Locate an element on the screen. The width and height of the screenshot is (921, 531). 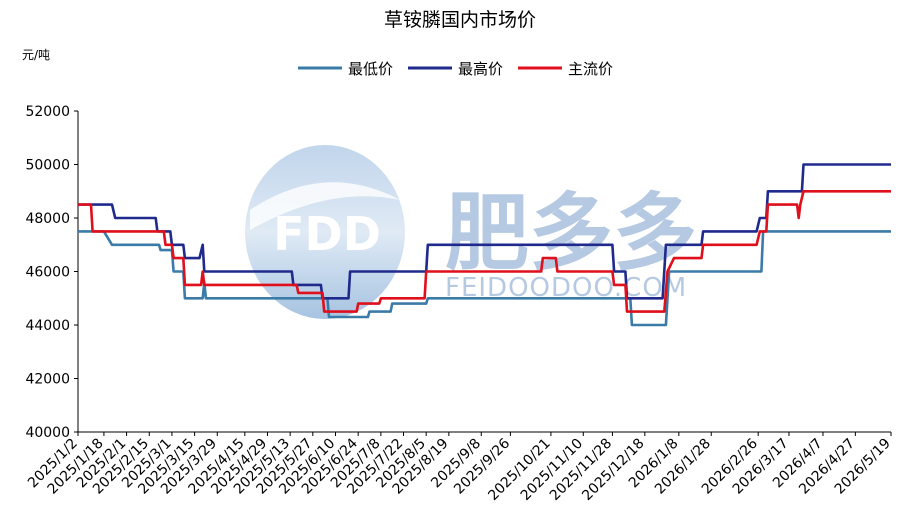
watermark-logo-icon is located at coordinates (325, 232).